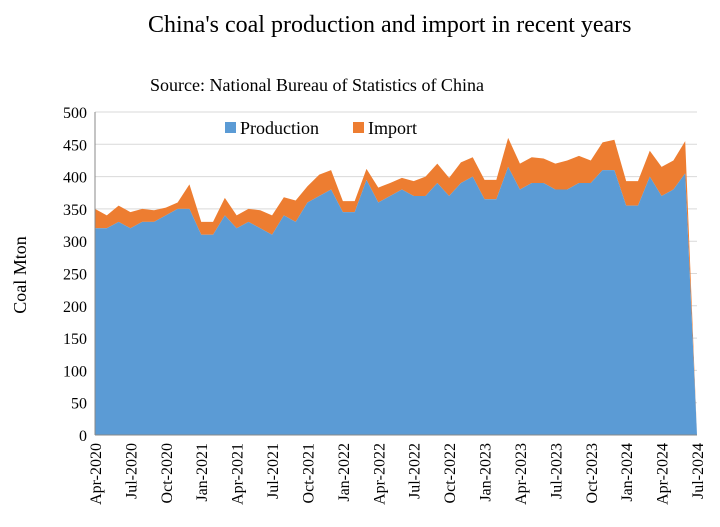  I want to click on x-tick-label: Oct-2020, so click(167, 473).